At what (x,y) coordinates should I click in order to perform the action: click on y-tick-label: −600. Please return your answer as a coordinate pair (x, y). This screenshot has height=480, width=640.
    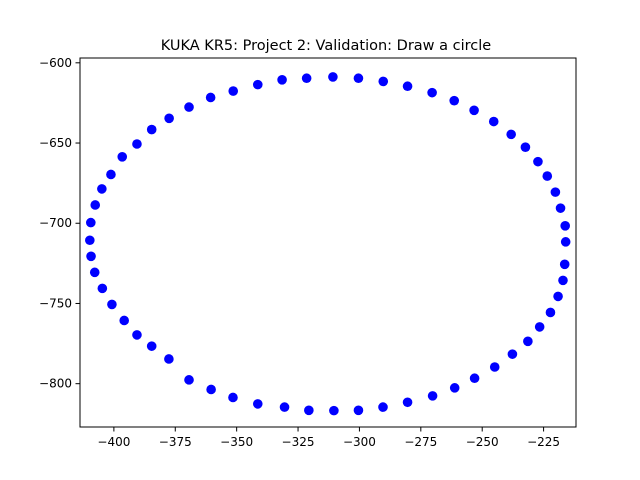
    Looking at the image, I should click on (55, 63).